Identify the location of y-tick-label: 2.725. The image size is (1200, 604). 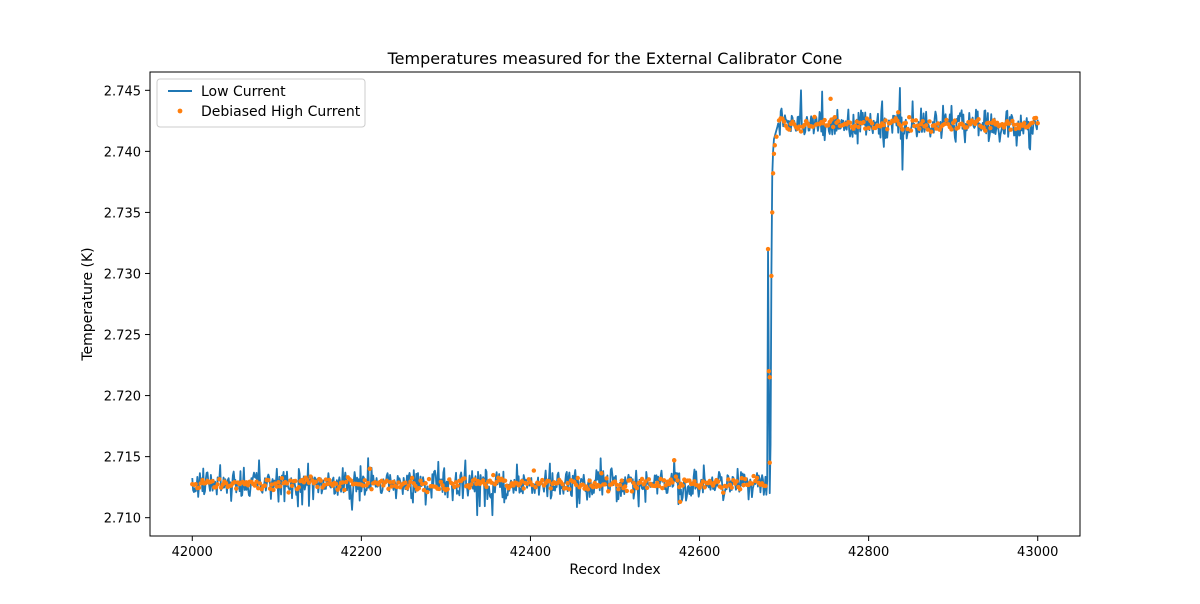
(122, 336).